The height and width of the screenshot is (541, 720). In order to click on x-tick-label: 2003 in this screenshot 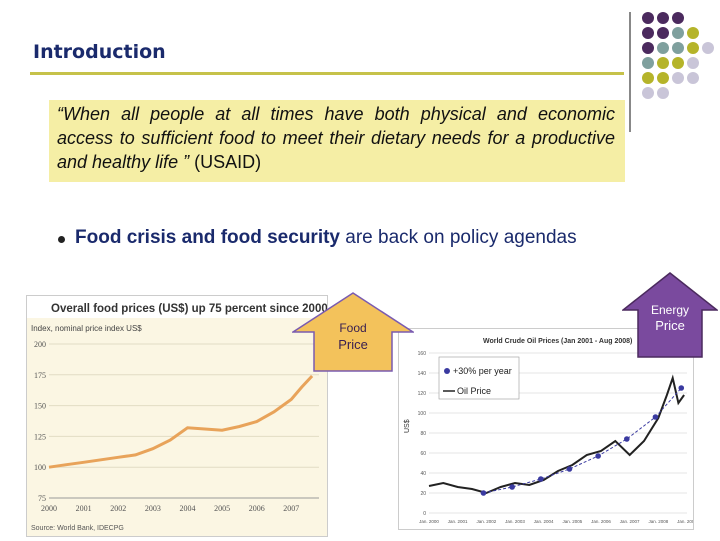, I will do `click(153, 508)`.